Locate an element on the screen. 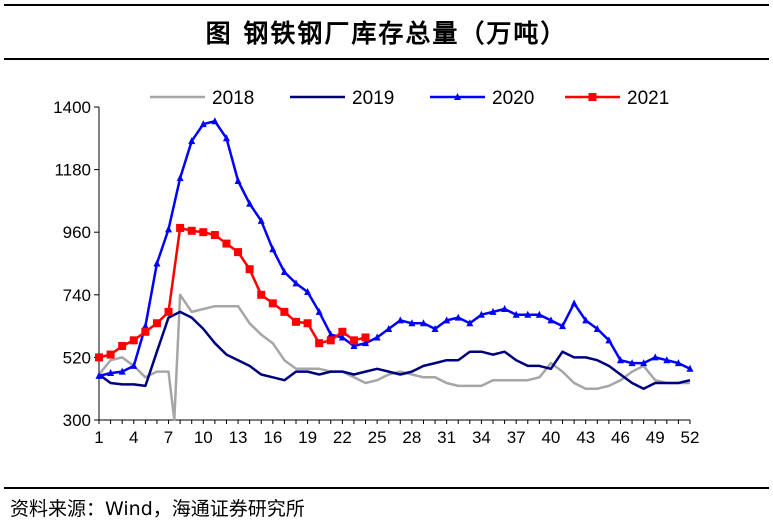 The image size is (773, 530). y-tick-label: 960 is located at coordinates (77, 232).